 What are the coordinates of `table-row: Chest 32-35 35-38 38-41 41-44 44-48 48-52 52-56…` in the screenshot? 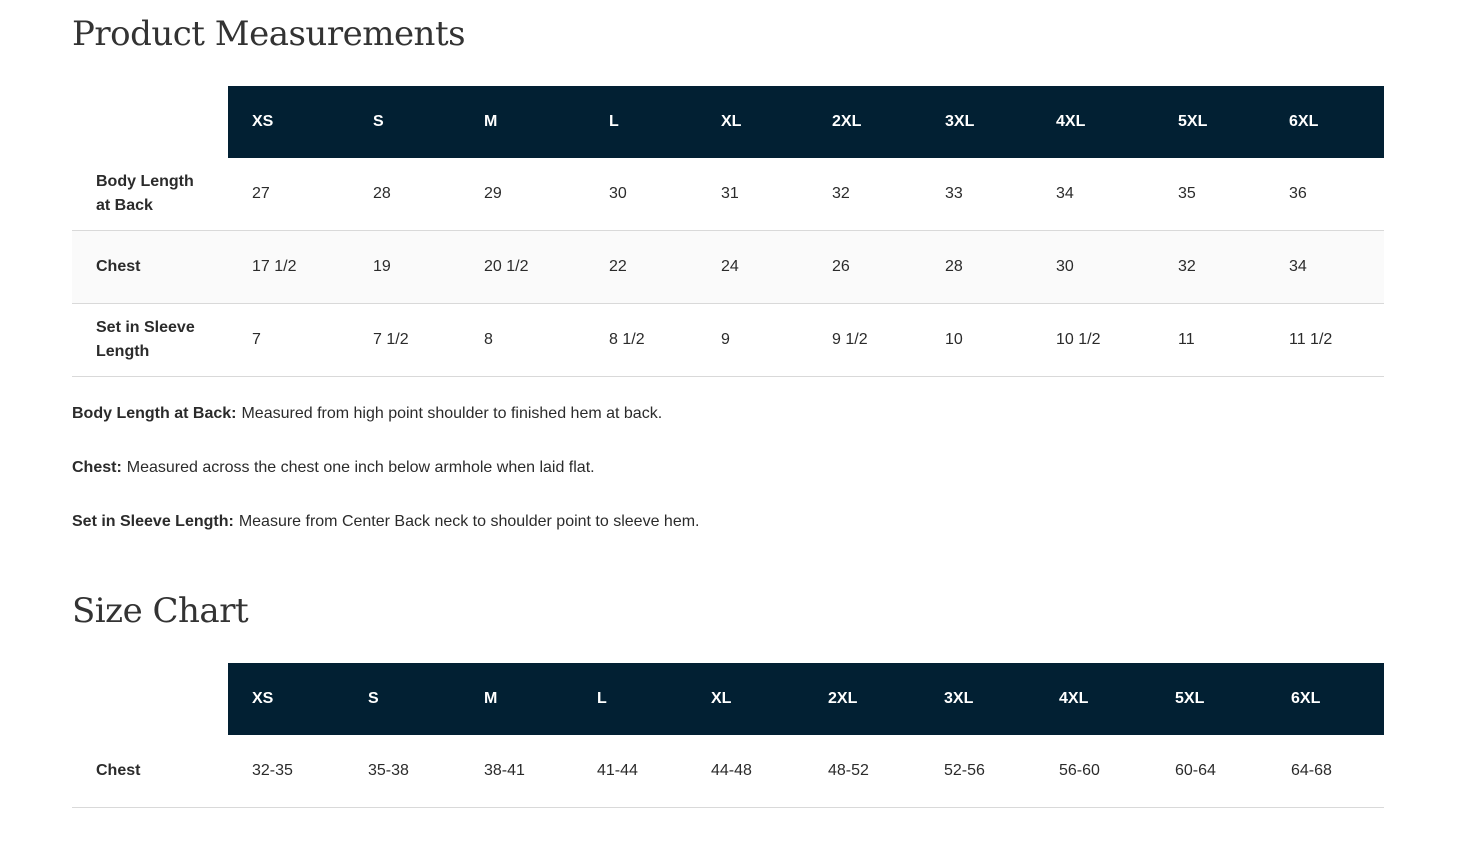 It's located at (728, 771).